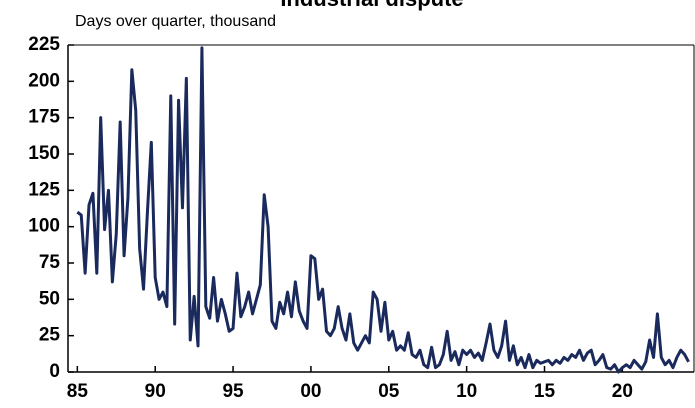  I want to click on chart-title: Industrial dispute, so click(371, 5).